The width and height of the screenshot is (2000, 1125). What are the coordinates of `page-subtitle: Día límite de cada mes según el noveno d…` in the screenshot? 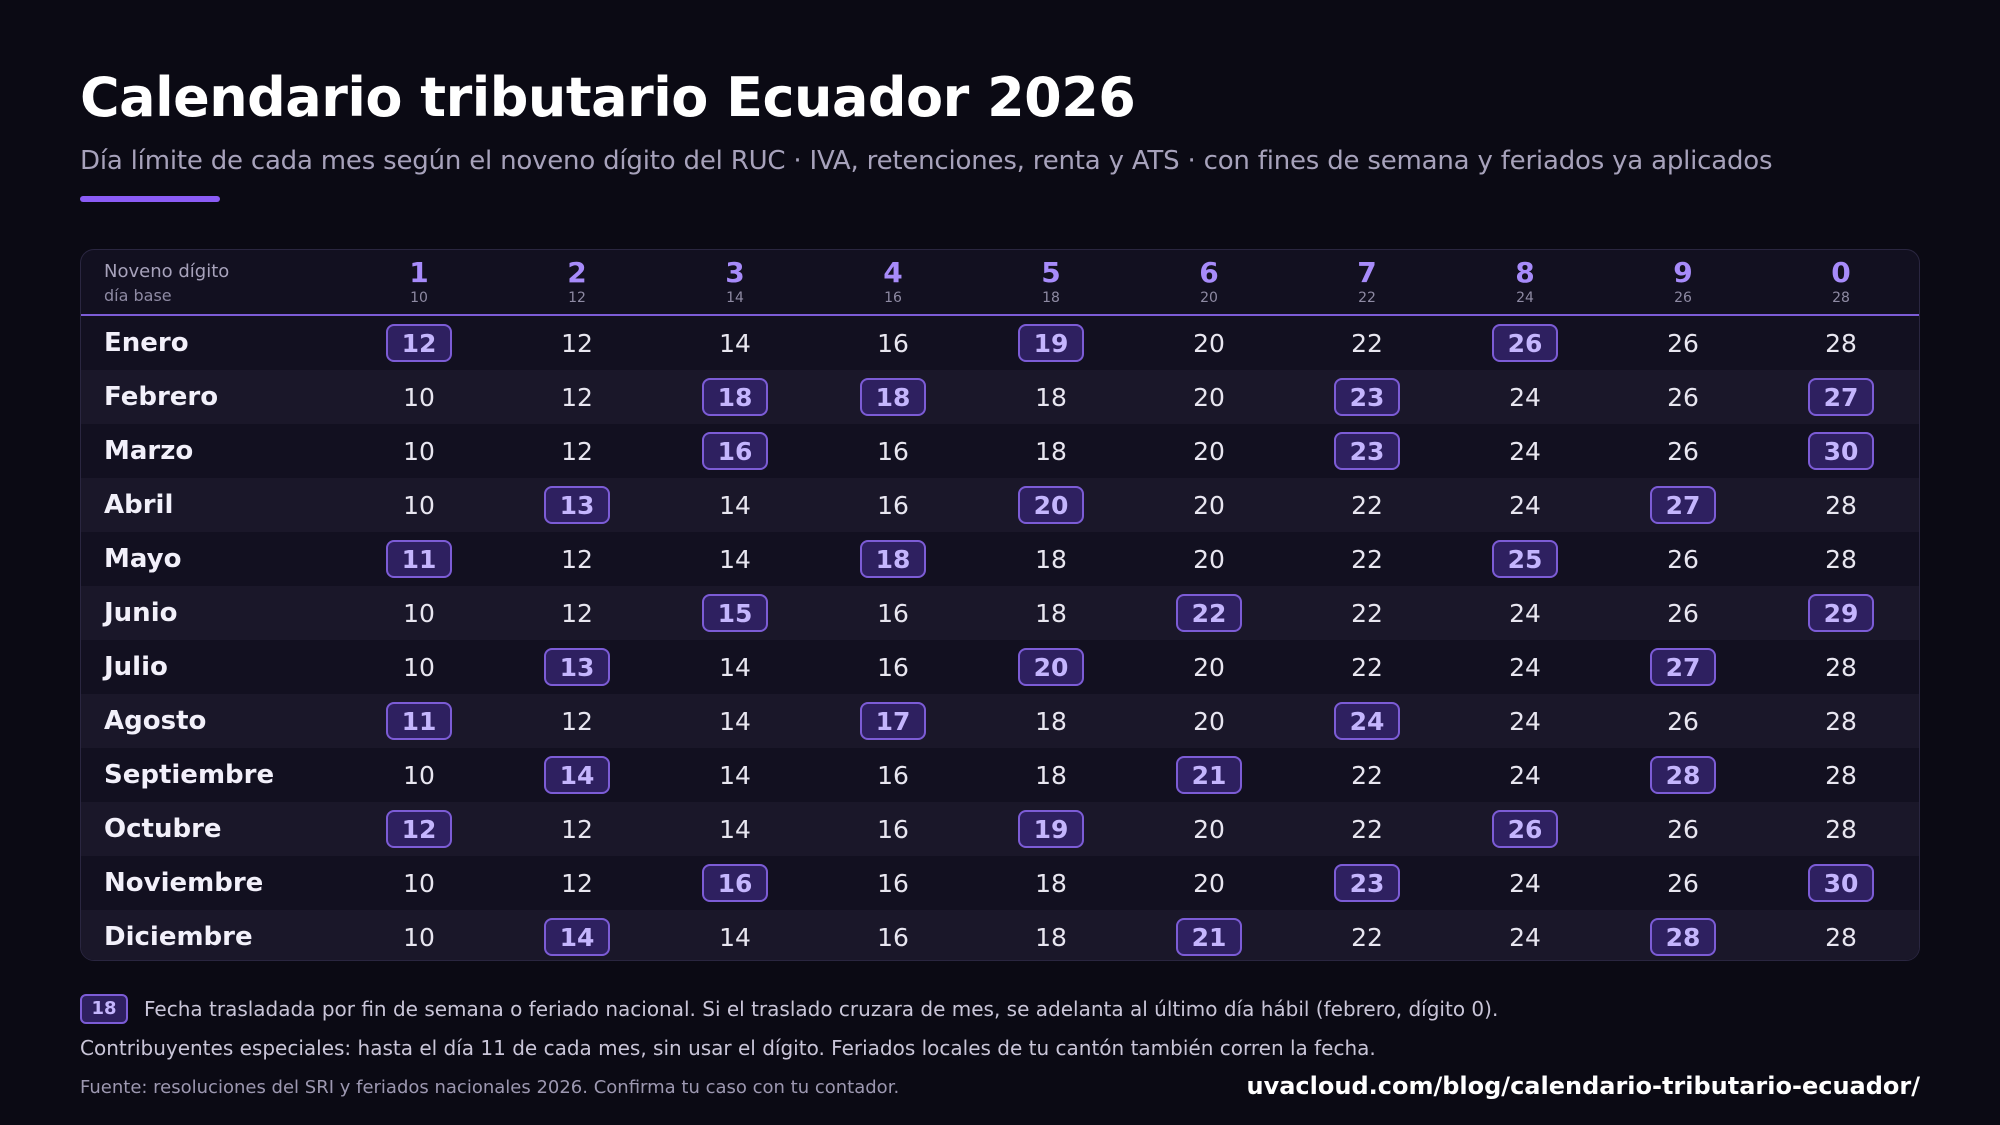 It's located at (926, 161).